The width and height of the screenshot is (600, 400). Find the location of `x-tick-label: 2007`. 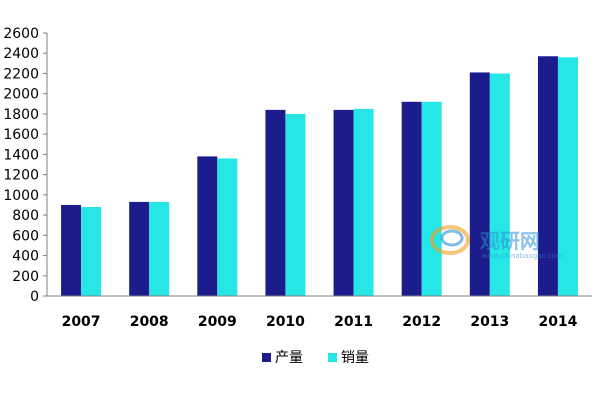

x-tick-label: 2007 is located at coordinates (81, 322).